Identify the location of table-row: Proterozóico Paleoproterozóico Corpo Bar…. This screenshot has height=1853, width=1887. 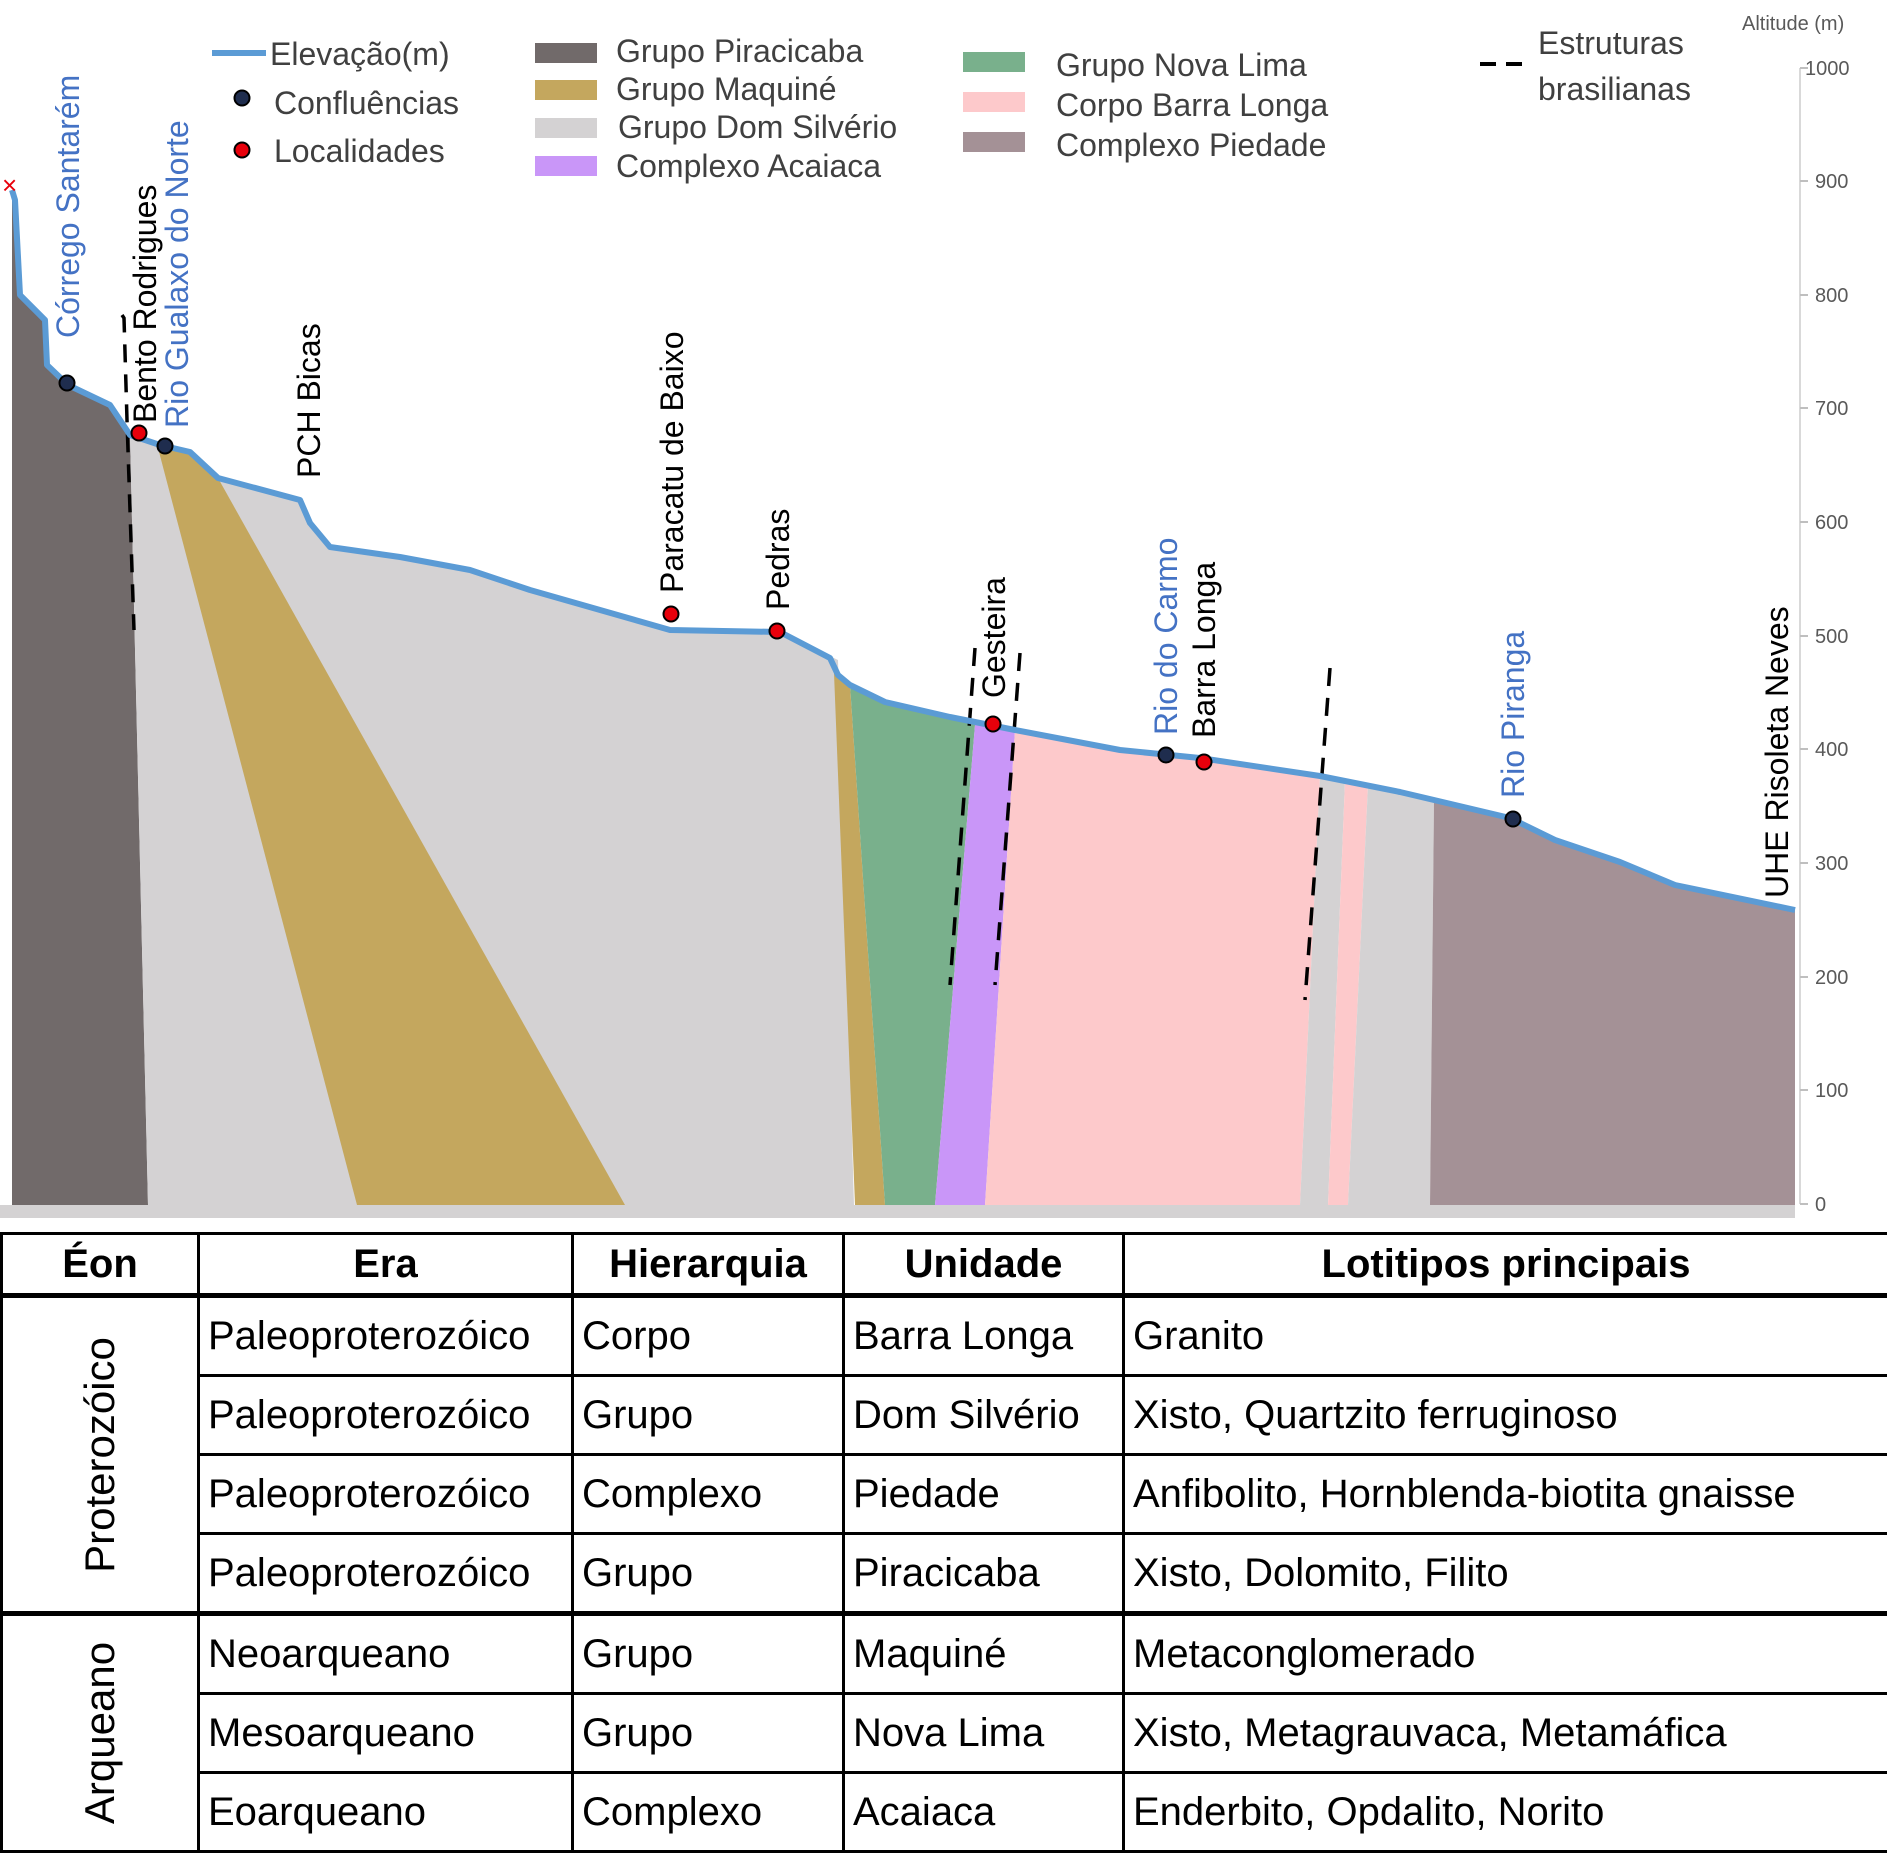
(944, 1336).